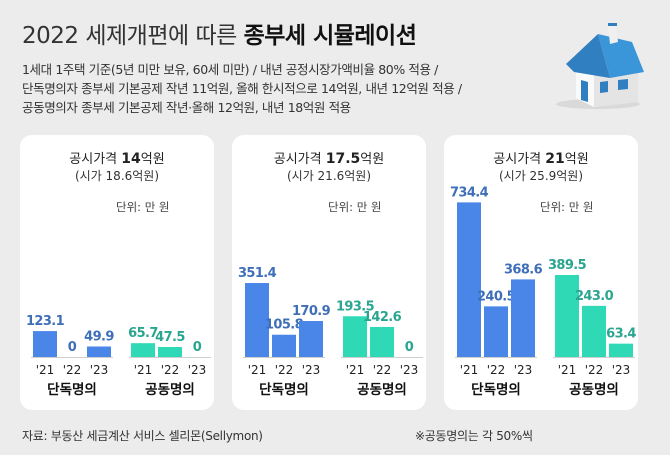 The image size is (670, 455). I want to click on data-label: 389.5, so click(567, 265).